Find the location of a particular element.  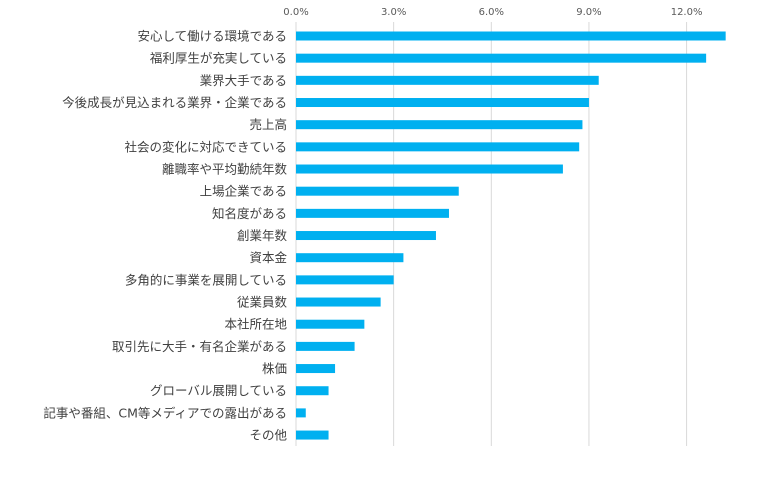

x-tick-label: 6.0% is located at coordinates (491, 12).